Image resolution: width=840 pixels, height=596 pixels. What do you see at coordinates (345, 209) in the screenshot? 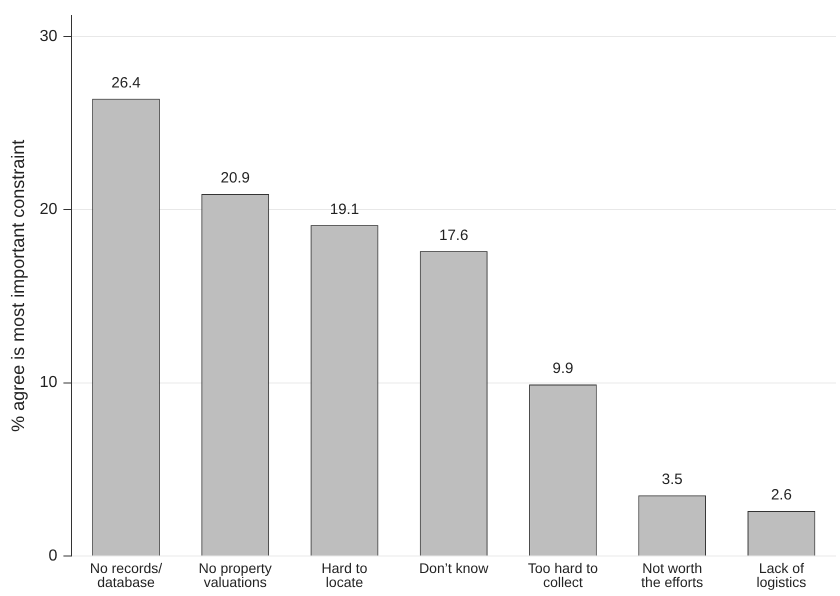
I see `data-label: 19.1` at bounding box center [345, 209].